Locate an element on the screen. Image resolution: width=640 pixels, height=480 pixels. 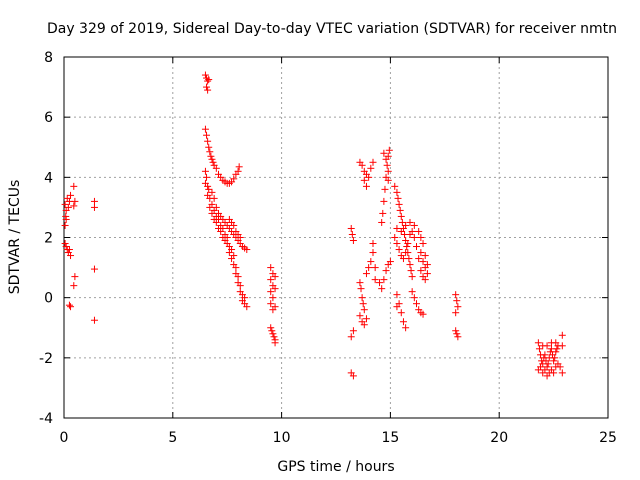
x-tick-label: 15 is located at coordinates (390, 438).